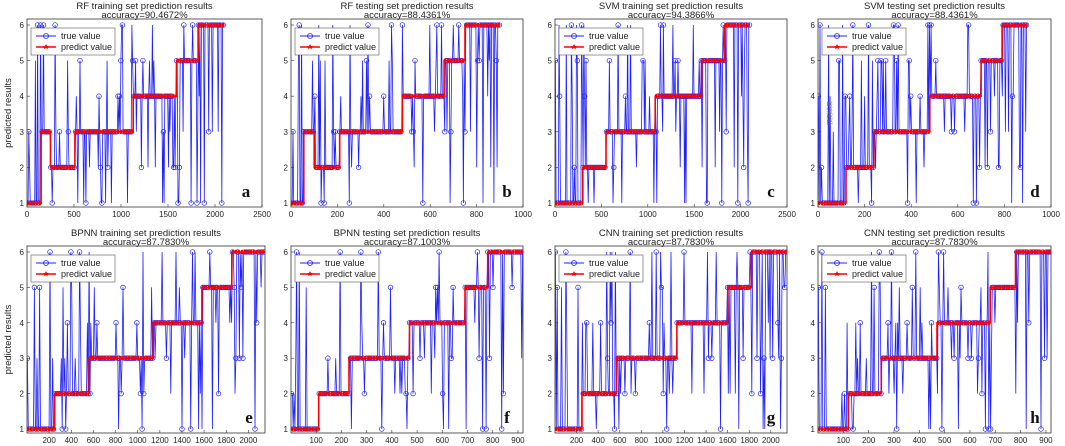 Image resolution: width=1065 pixels, height=446 pixels. I want to click on legend-true-marker, so click(310, 263).